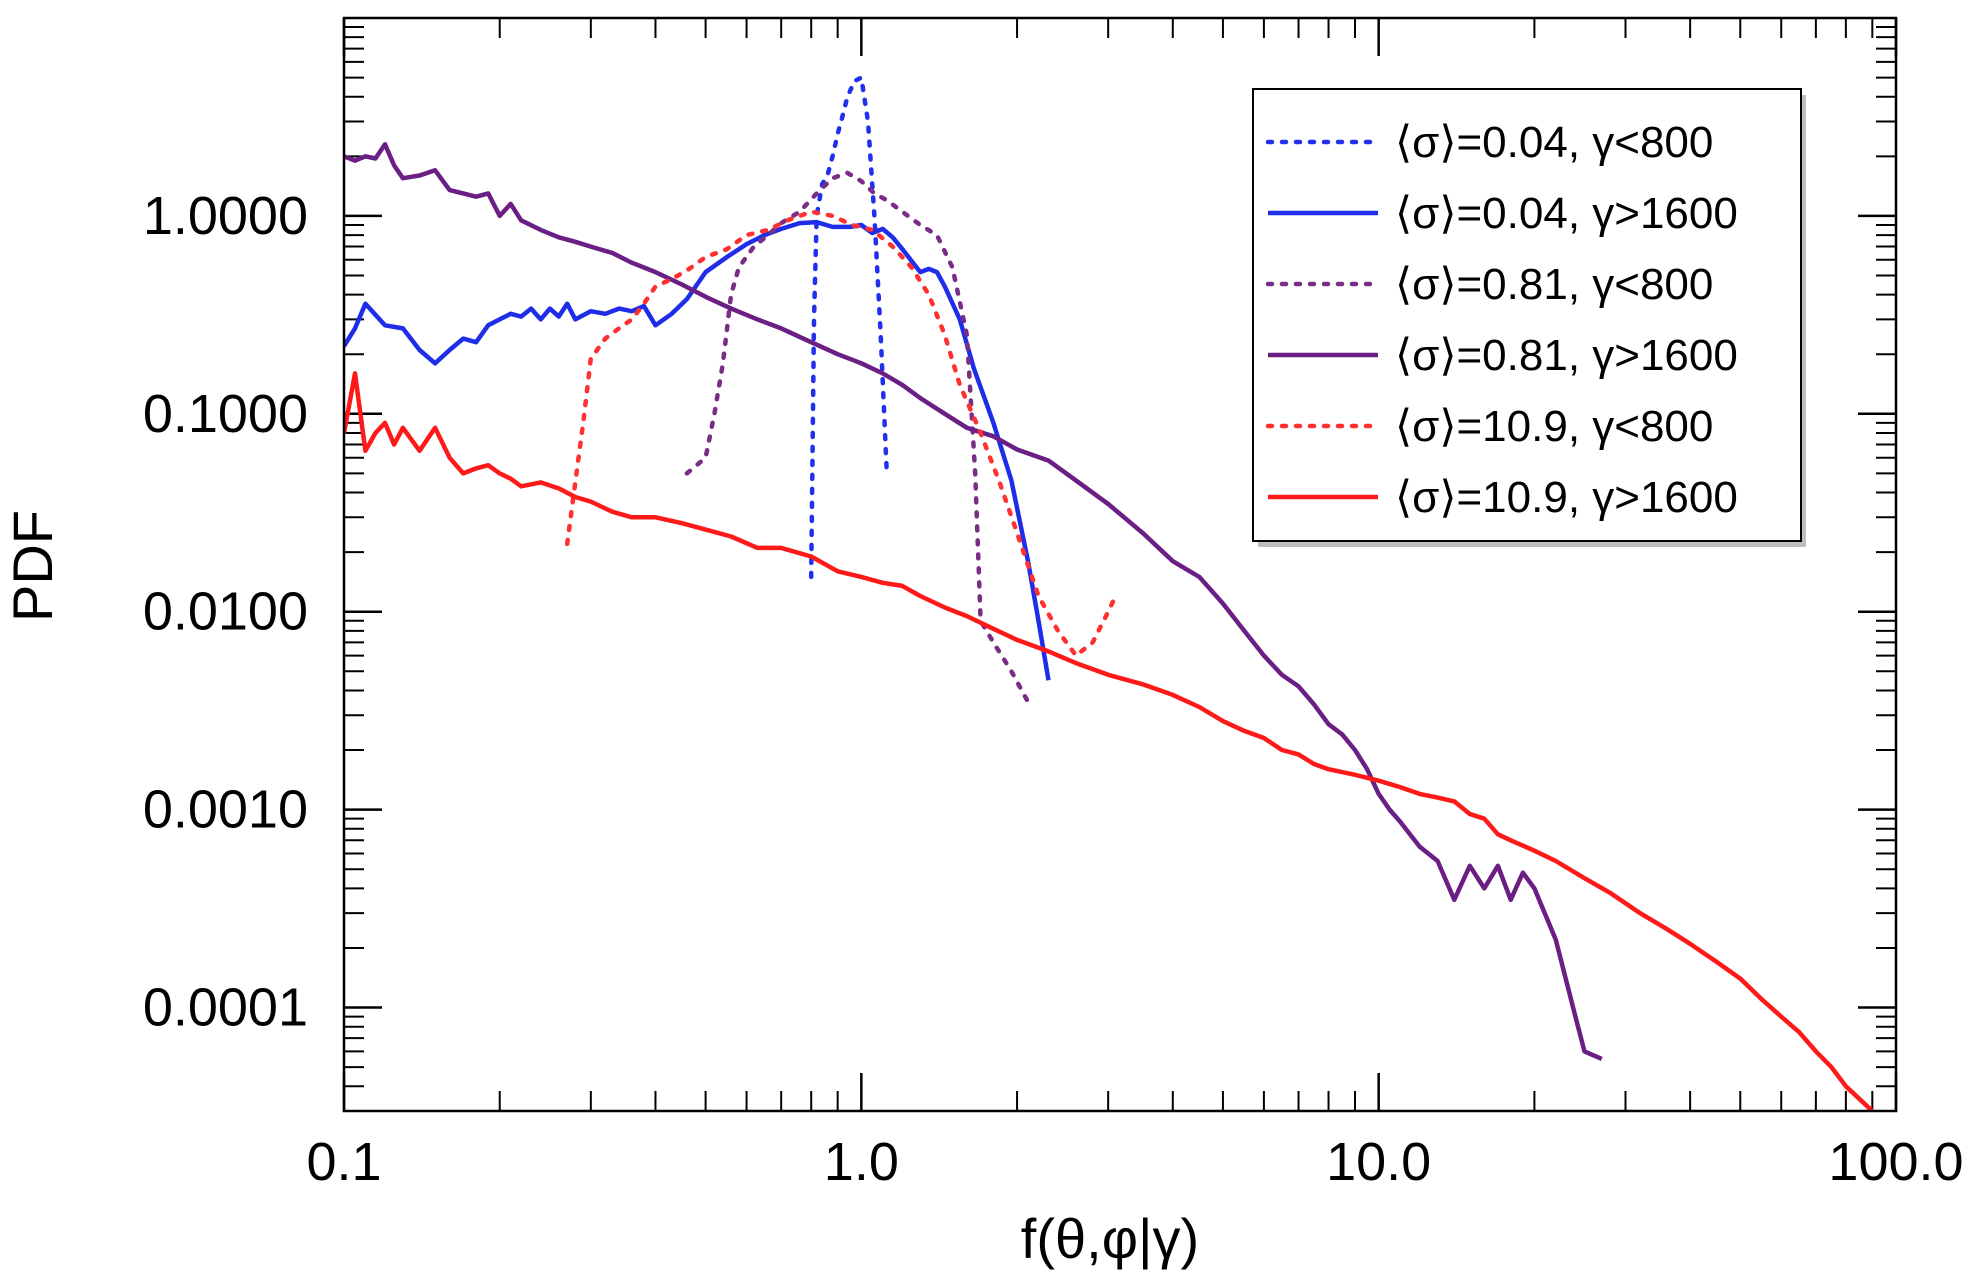 The image size is (1976, 1280). I want to click on legend-label-1: ⟨σ⟩=0.04, γ<800, so click(1554, 142).